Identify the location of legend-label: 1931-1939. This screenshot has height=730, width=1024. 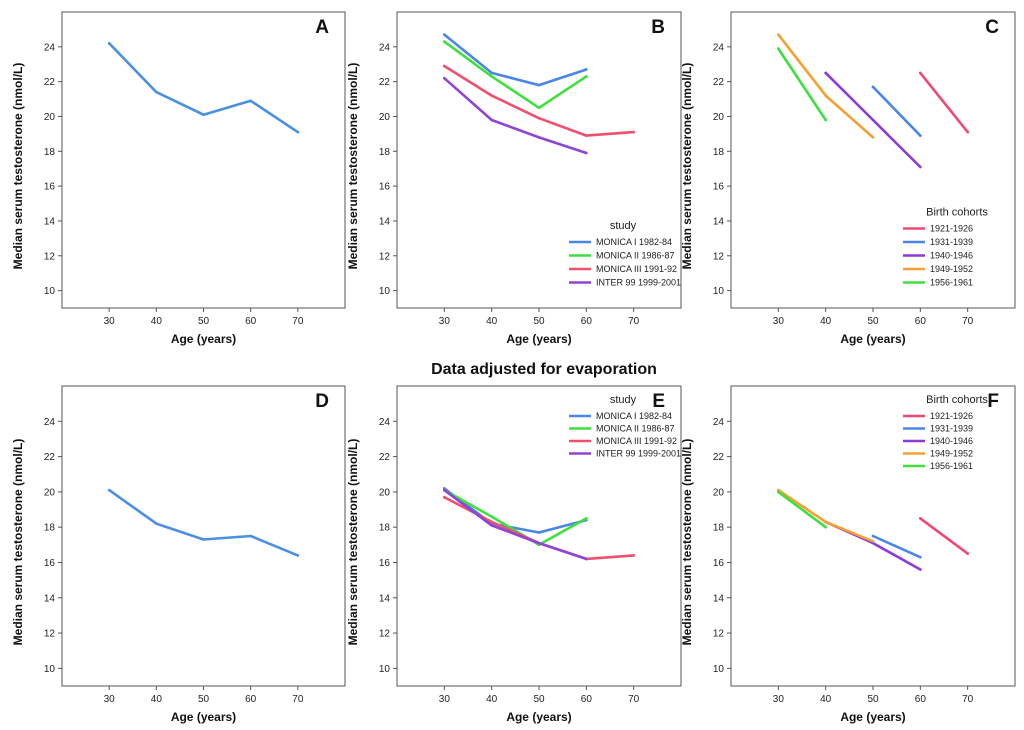
(951, 242).